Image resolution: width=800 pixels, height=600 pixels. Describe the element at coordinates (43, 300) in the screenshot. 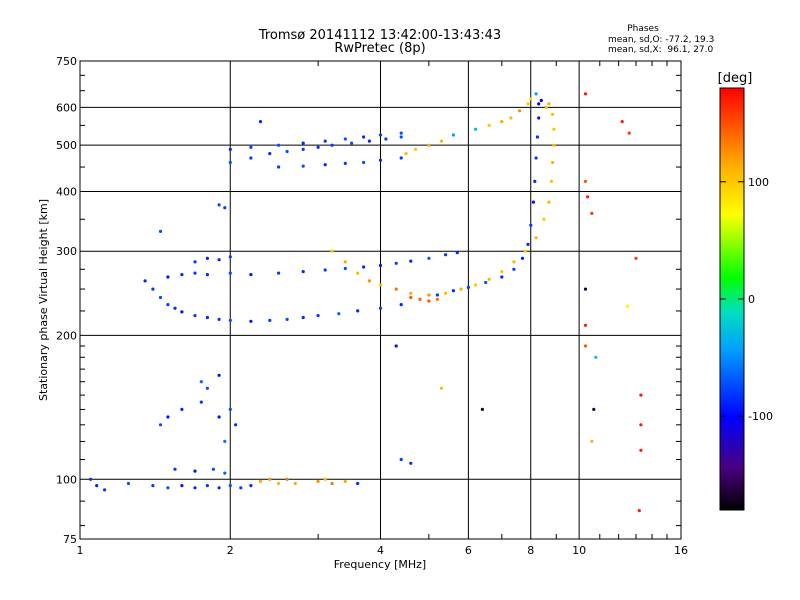

I see `y-axis-label: Stationary phase Virtual Height [km]` at that location.